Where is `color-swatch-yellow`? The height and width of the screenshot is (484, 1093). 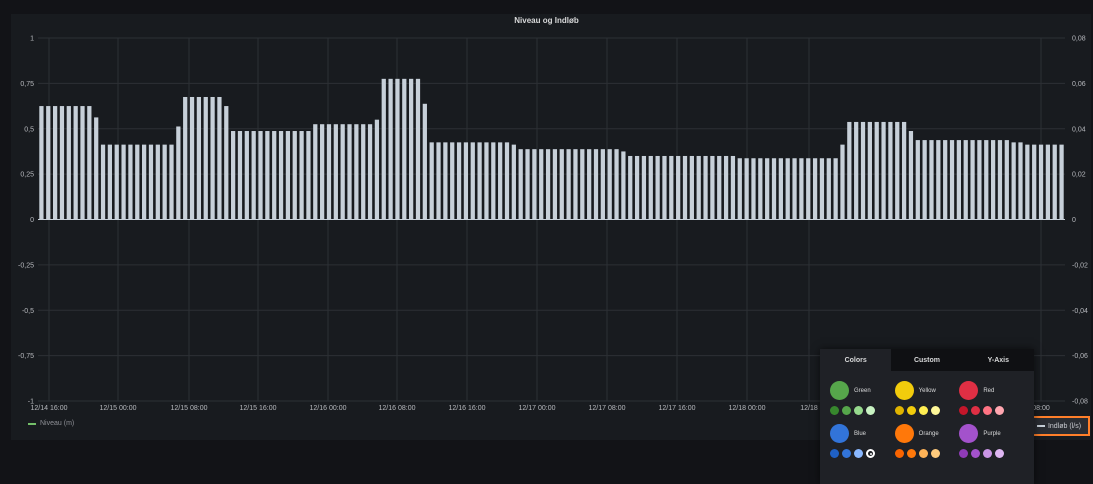 color-swatch-yellow is located at coordinates (904, 390).